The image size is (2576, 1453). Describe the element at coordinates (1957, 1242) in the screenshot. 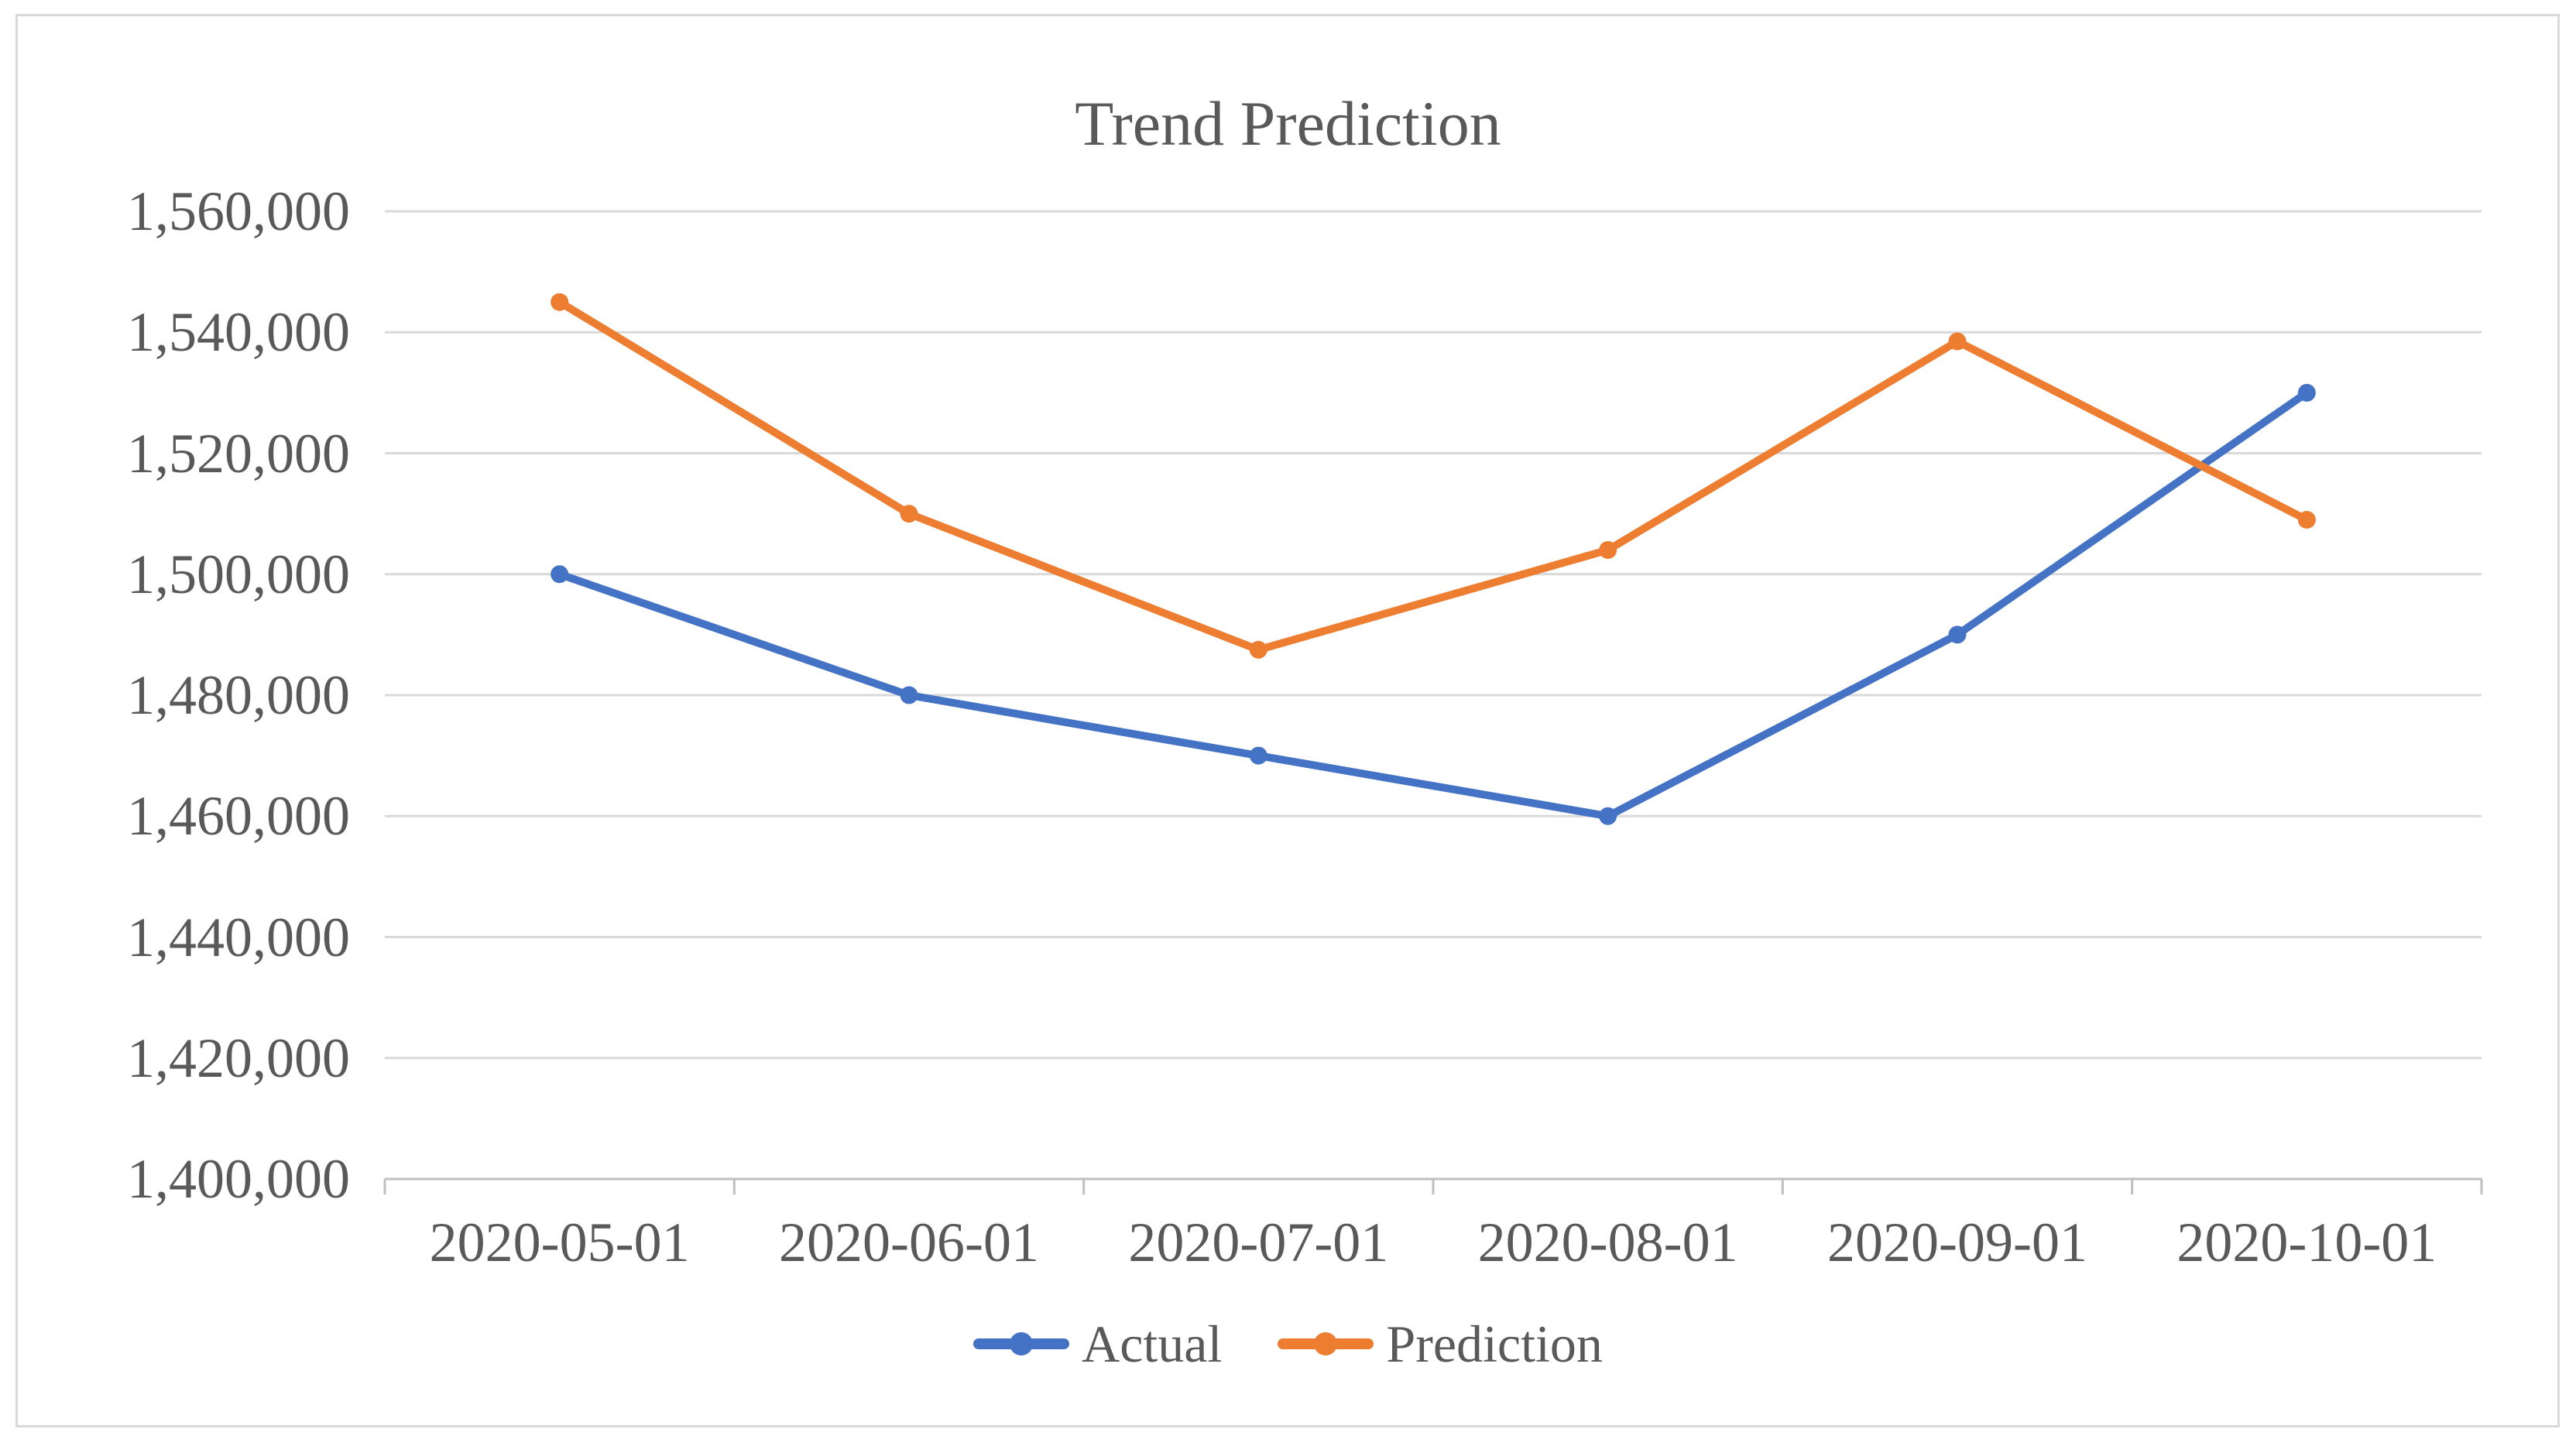

I see `x-axis-label: 2020-09-01` at that location.